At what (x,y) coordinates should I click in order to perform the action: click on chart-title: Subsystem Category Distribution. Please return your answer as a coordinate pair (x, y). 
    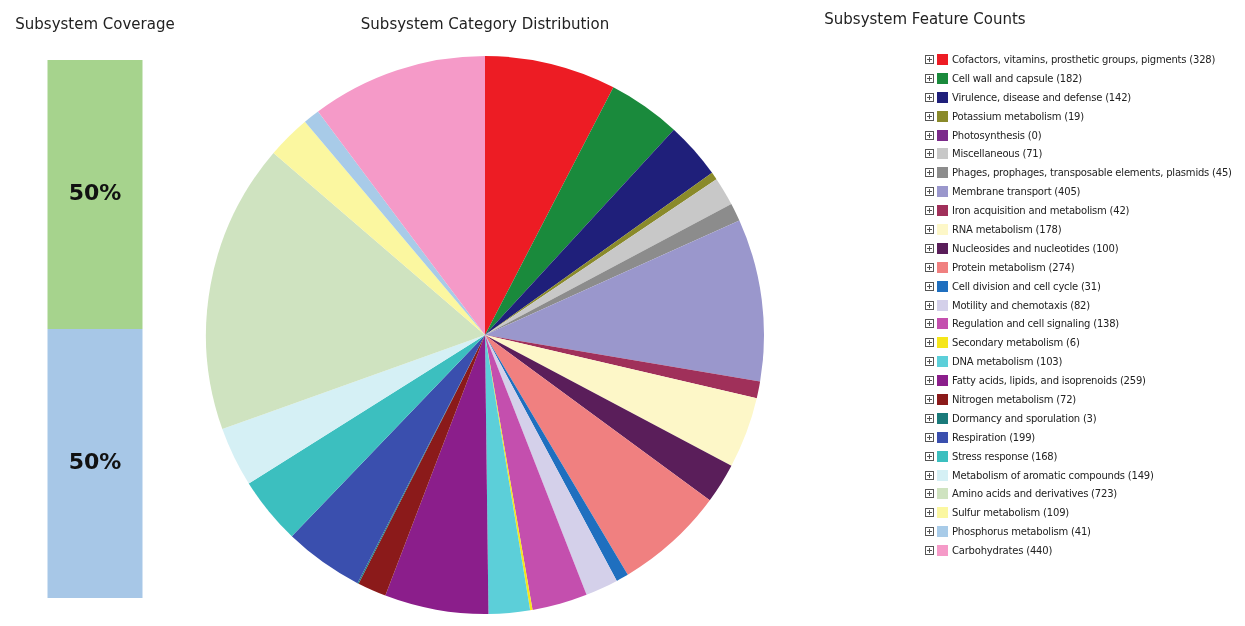
    Looking at the image, I should click on (485, 23).